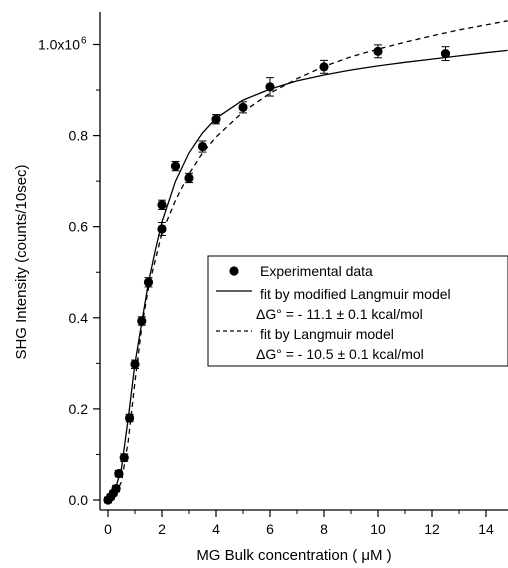 The image size is (508, 568). What do you see at coordinates (108, 529) in the screenshot?
I see `x-tick-label: 0` at bounding box center [108, 529].